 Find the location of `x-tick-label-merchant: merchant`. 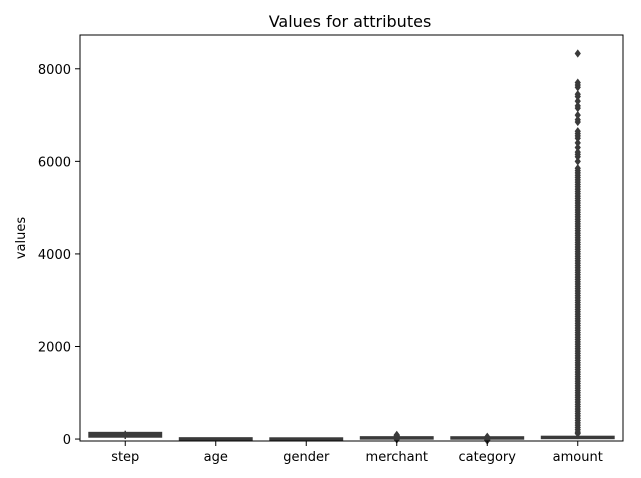

x-tick-label-merchant: merchant is located at coordinates (397, 457).